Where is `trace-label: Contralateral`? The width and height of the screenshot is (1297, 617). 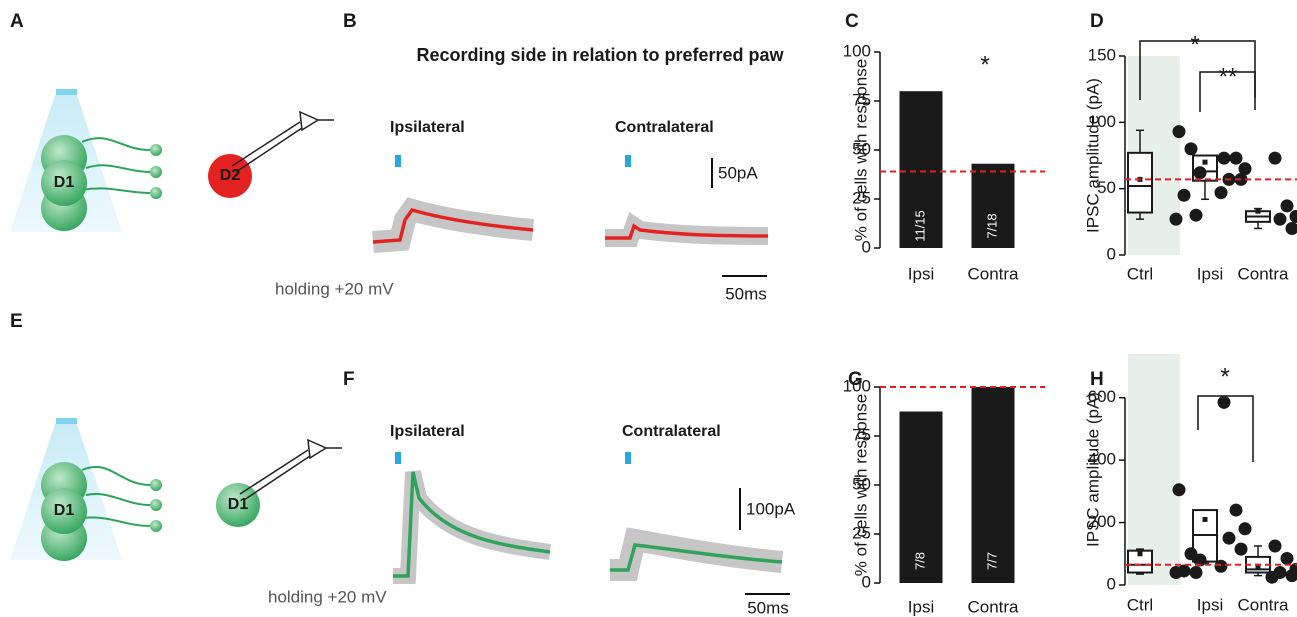 trace-label: Contralateral is located at coordinates (671, 431).